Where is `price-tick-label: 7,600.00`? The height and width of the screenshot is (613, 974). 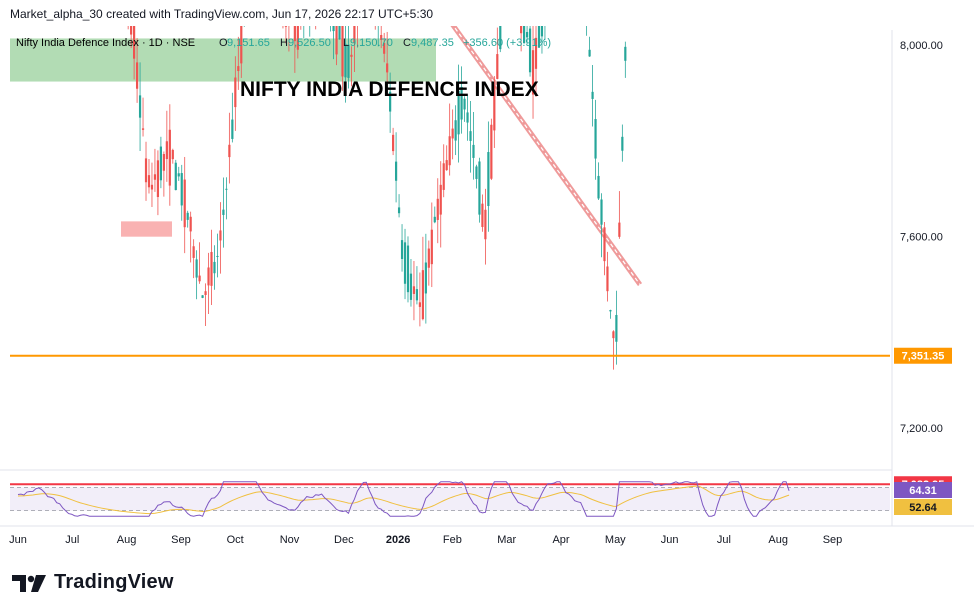 price-tick-label: 7,600.00 is located at coordinates (921, 238).